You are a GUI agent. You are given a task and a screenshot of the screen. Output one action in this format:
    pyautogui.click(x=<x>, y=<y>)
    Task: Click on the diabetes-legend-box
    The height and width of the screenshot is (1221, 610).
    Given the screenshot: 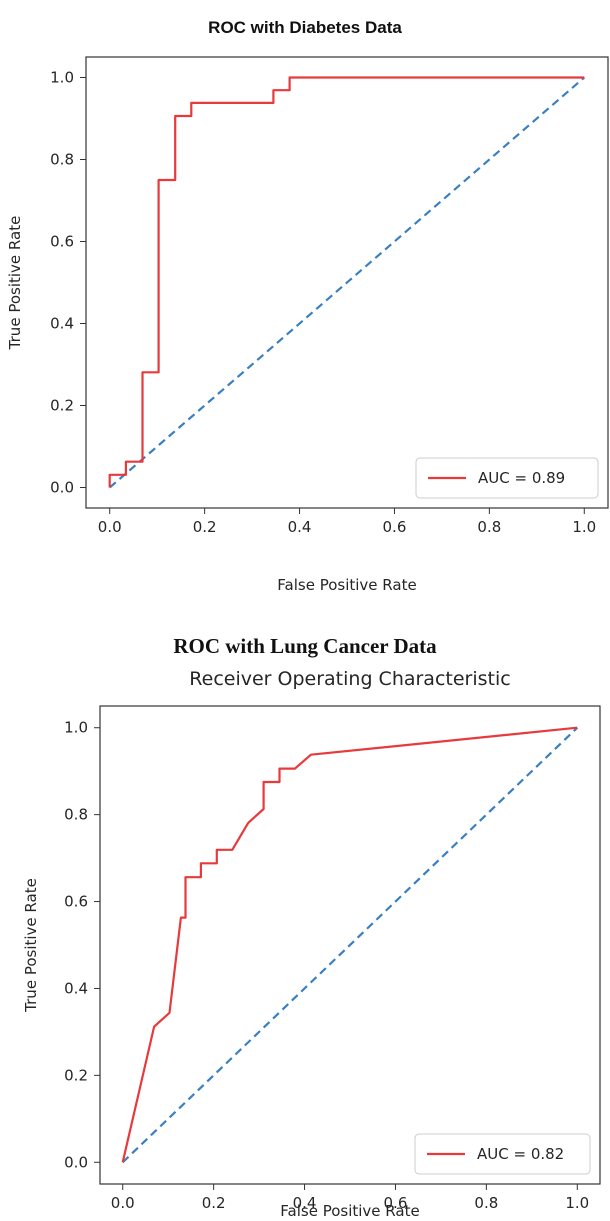 What is the action you would take?
    pyautogui.click(x=507, y=478)
    